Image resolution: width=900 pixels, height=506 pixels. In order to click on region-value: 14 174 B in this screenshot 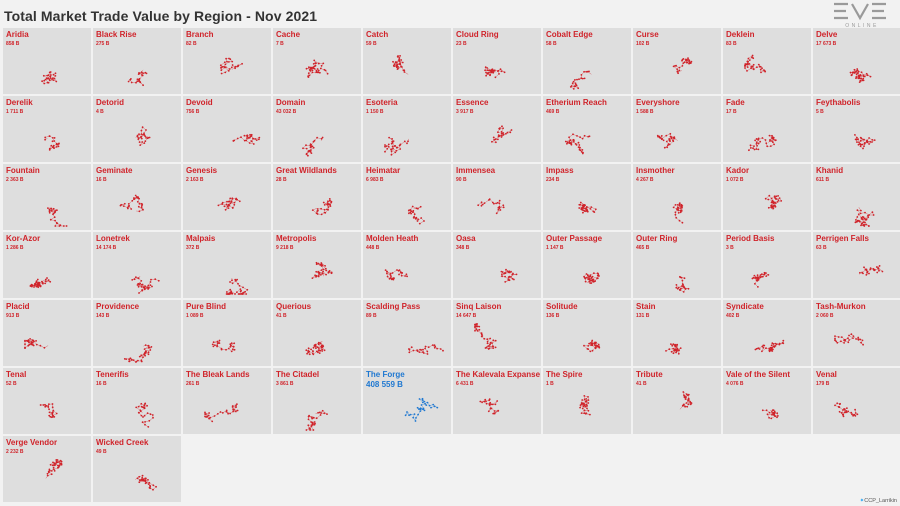, I will do `click(106, 248)`.